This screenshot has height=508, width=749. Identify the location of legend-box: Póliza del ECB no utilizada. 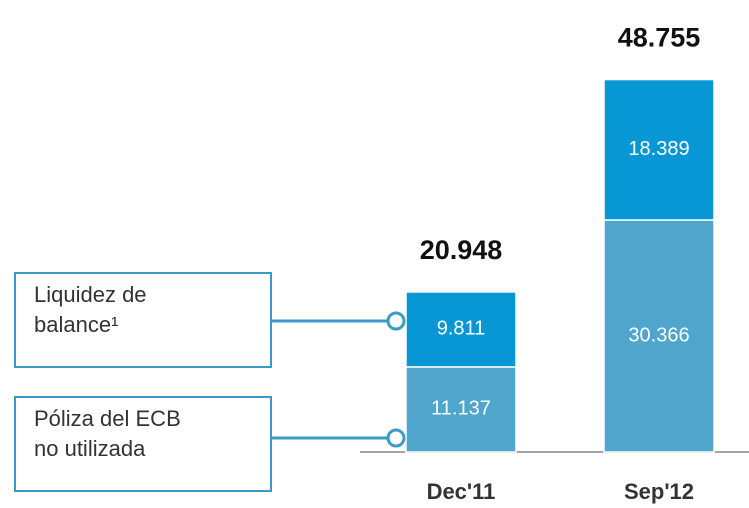
(143, 444).